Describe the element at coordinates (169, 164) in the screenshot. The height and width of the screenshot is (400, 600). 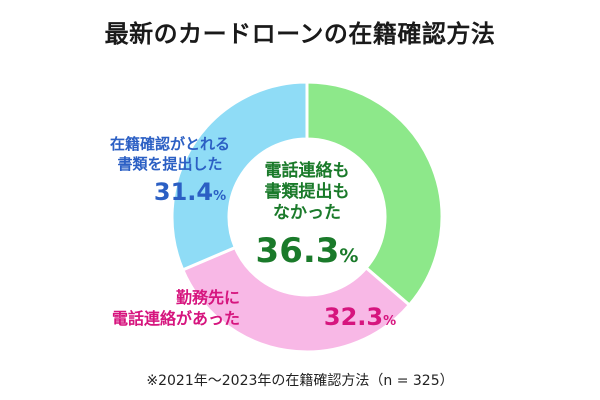
I see `label-documents-line: 書類を提出した` at that location.